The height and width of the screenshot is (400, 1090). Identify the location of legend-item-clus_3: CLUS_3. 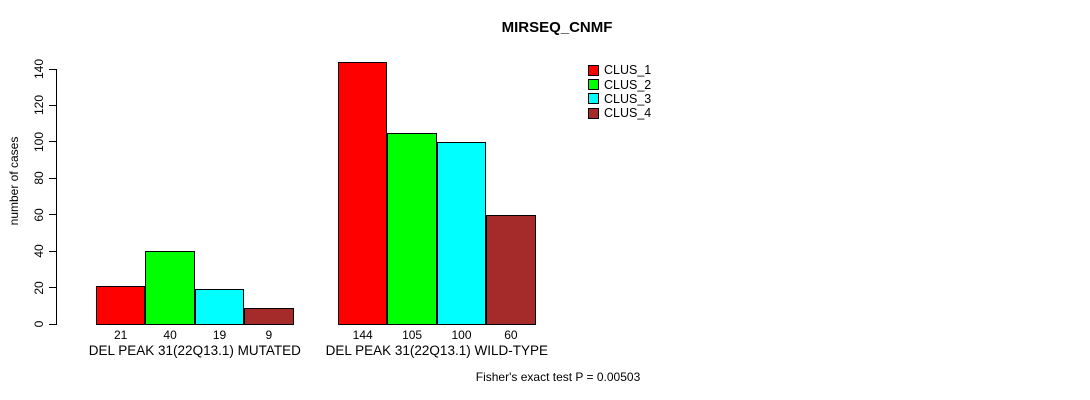
(619, 99).